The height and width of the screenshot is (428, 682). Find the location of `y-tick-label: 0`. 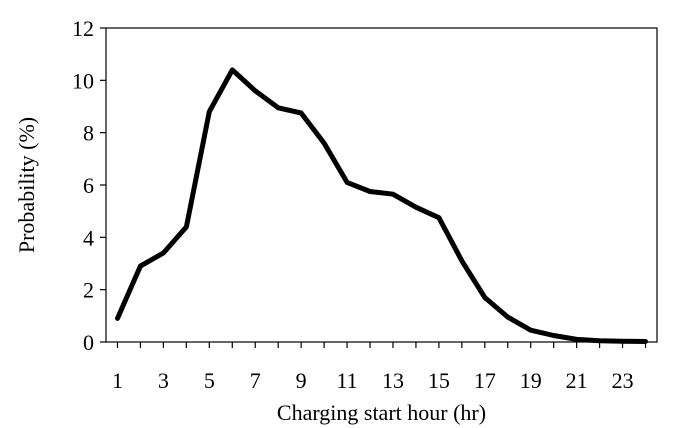

y-tick-label: 0 is located at coordinates (88, 342).